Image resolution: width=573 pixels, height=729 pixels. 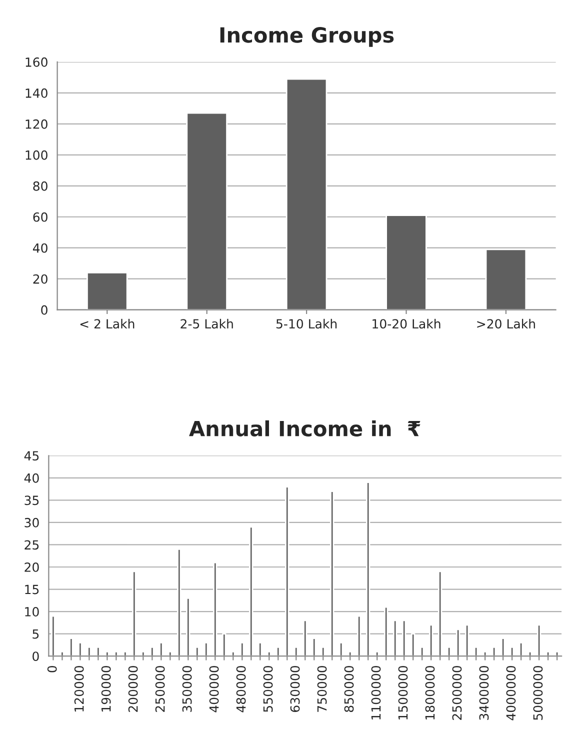 What do you see at coordinates (457, 693) in the screenshot?
I see `x-tick-label: 2500000` at bounding box center [457, 693].